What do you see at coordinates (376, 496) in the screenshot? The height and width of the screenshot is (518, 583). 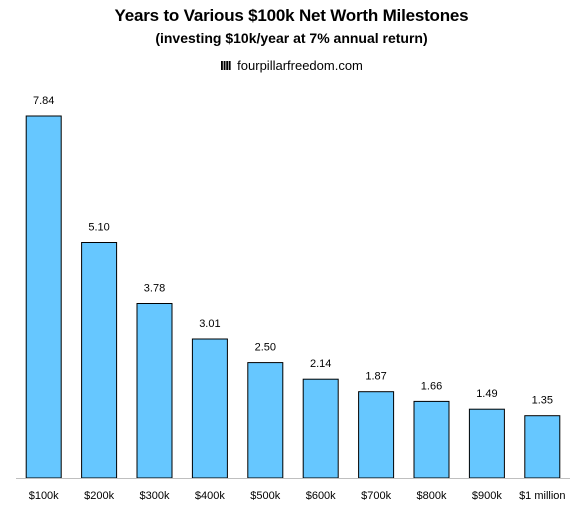 I see `x-tick-label-6: $700k` at bounding box center [376, 496].